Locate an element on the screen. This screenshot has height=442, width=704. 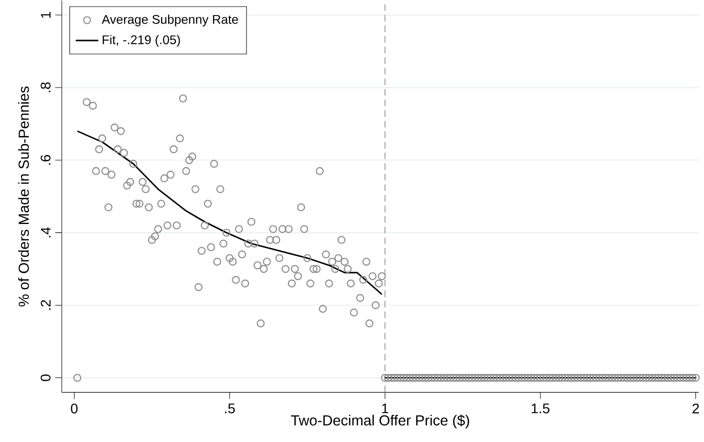
y-tick-label: .2 is located at coordinates (45, 305).